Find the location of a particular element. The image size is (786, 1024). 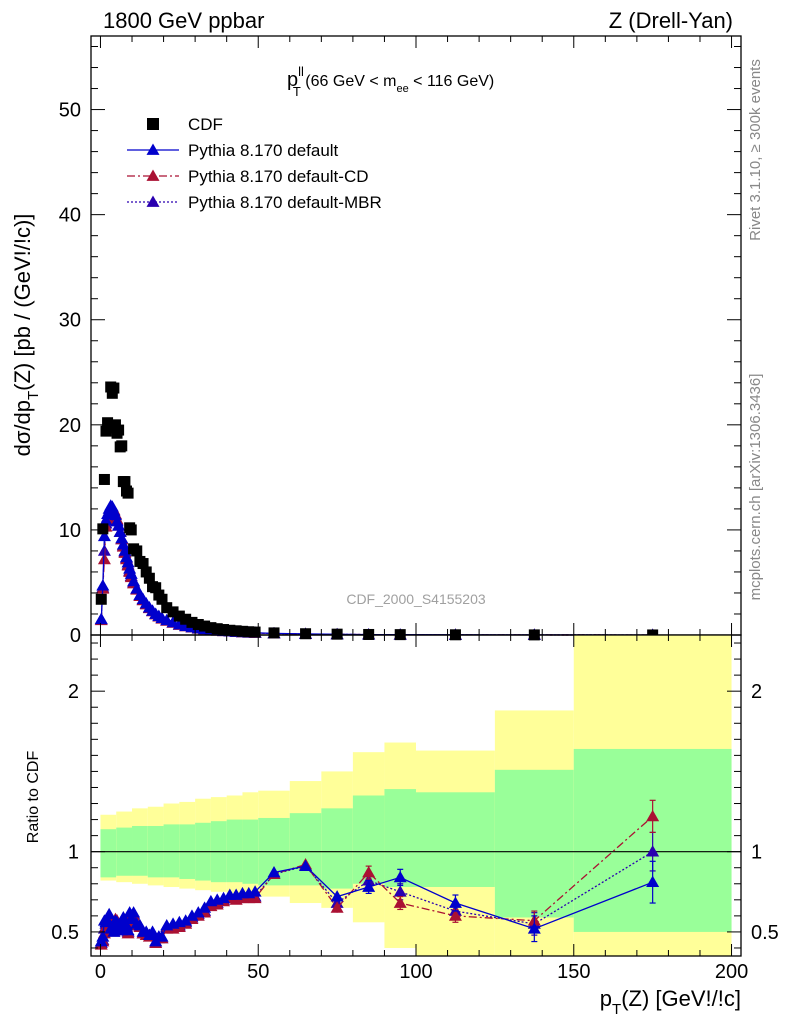

header-right: Z (Drell-Yan) is located at coordinates (671, 20).